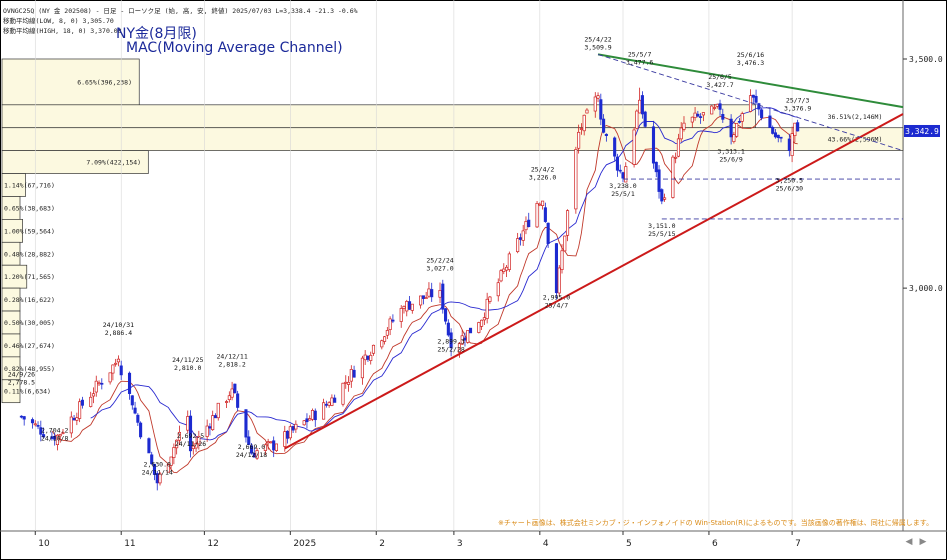 Image resolution: width=947 pixels, height=560 pixels. Describe the element at coordinates (234, 48) in the screenshot. I see `chart-subtitle: MAC(Moving Average Channel)` at that location.